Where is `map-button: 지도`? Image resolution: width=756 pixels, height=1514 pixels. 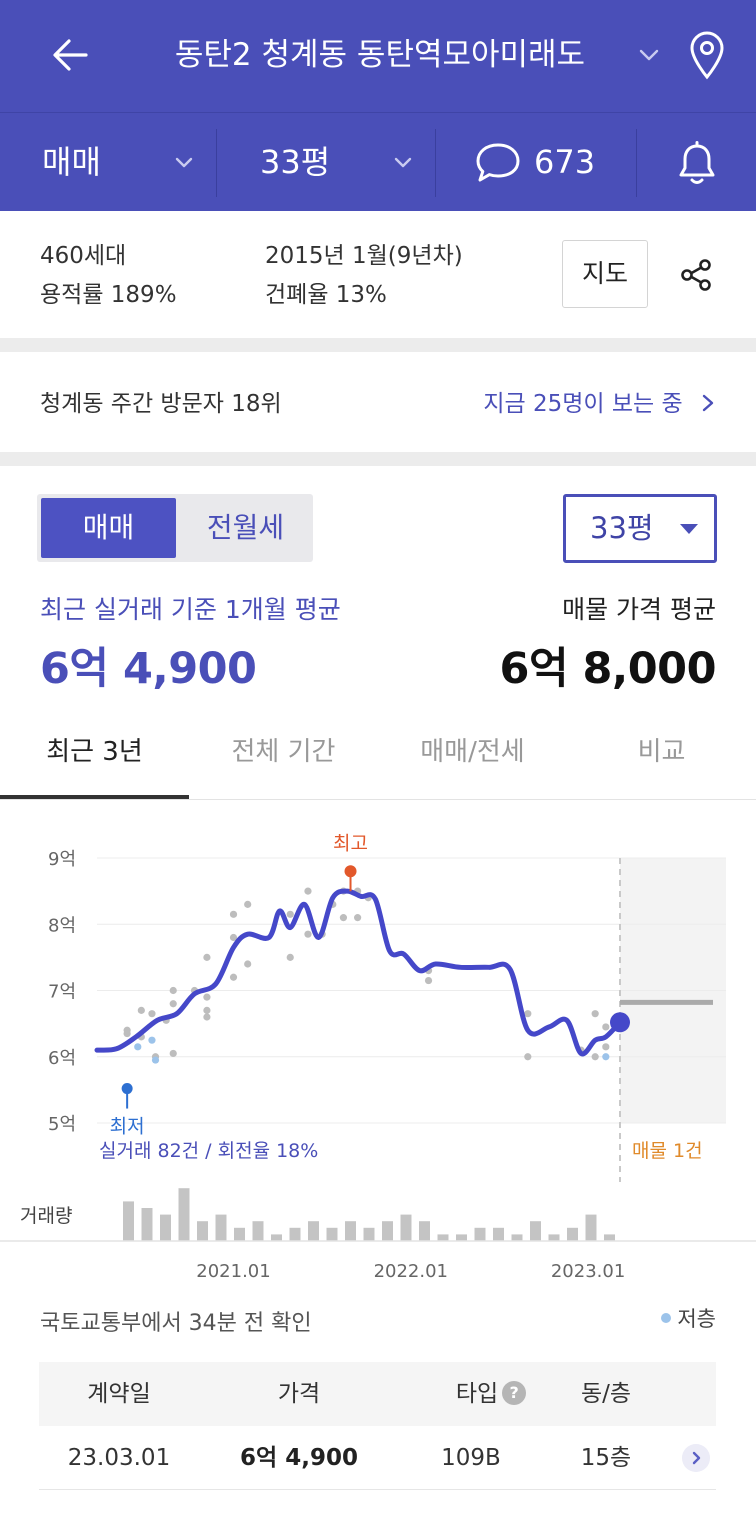
map-button: 지도 is located at coordinates (605, 274).